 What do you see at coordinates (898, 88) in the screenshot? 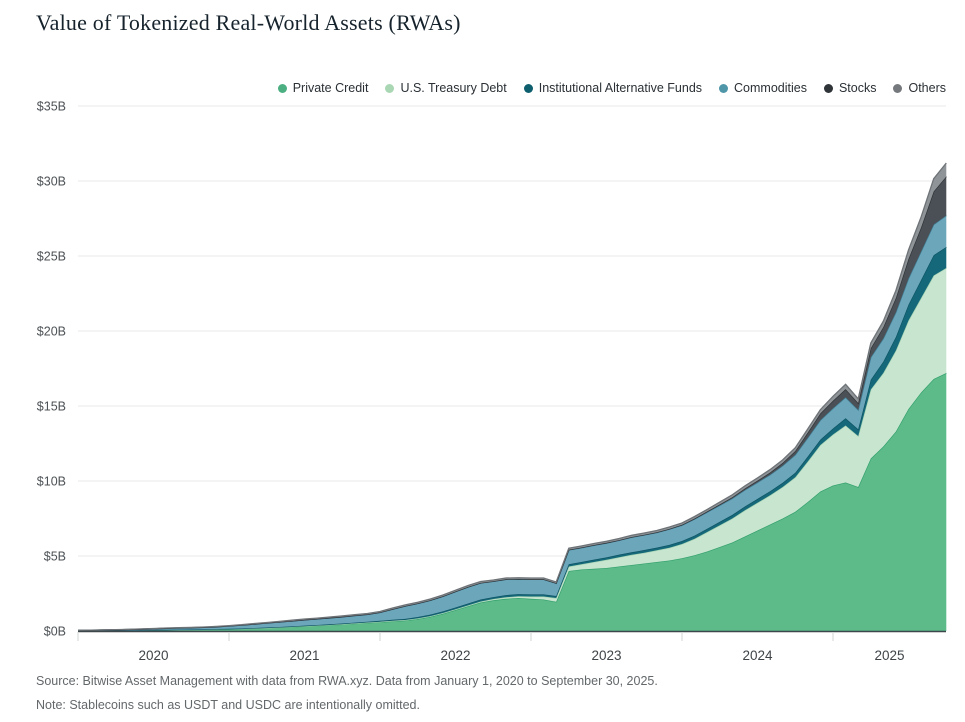
I see `others-dot-icon` at bounding box center [898, 88].